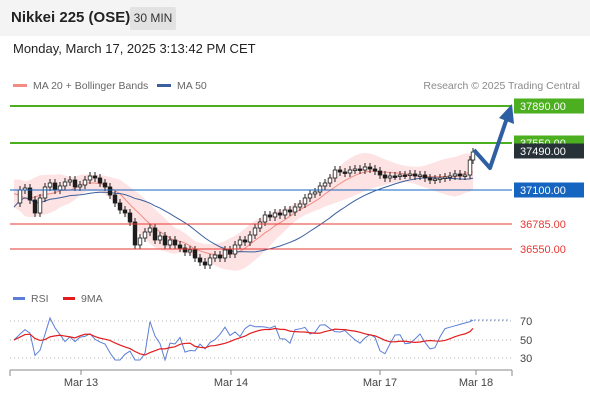 The height and width of the screenshot is (400, 590). I want to click on rsi-swatch, so click(19, 298).